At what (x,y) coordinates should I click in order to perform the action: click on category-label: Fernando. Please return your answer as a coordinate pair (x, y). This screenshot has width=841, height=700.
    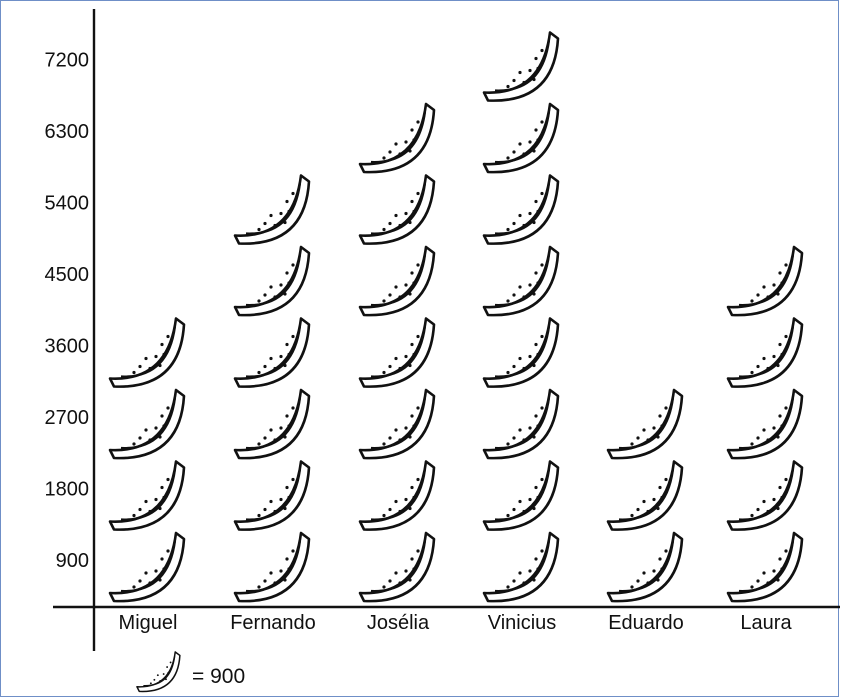
    Looking at the image, I should click on (273, 623).